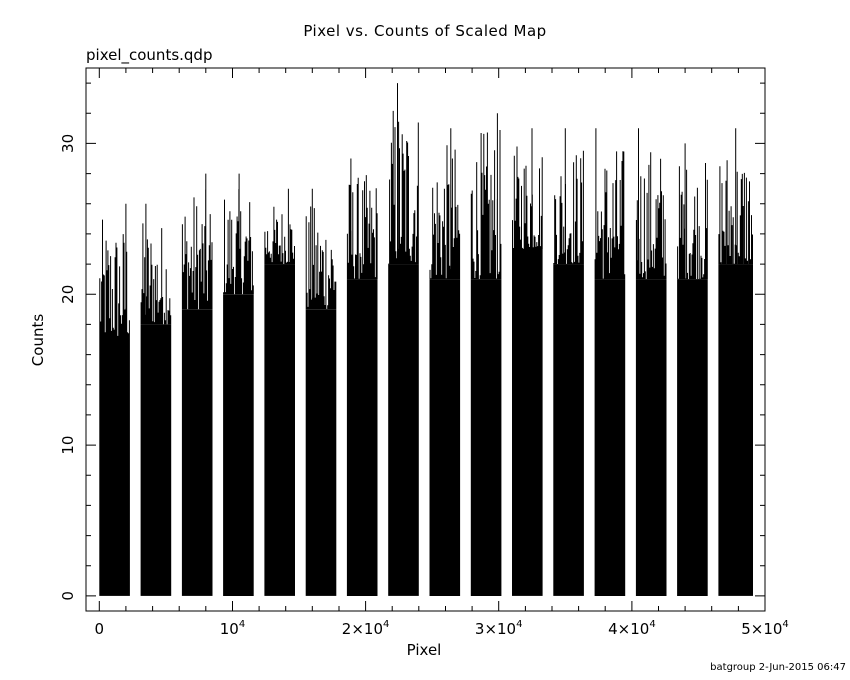 Image resolution: width=850 pixels, height=680 pixels. Describe the element at coordinates (149, 55) in the screenshot. I see `chart-subtitle: pixel_counts.qdp` at that location.